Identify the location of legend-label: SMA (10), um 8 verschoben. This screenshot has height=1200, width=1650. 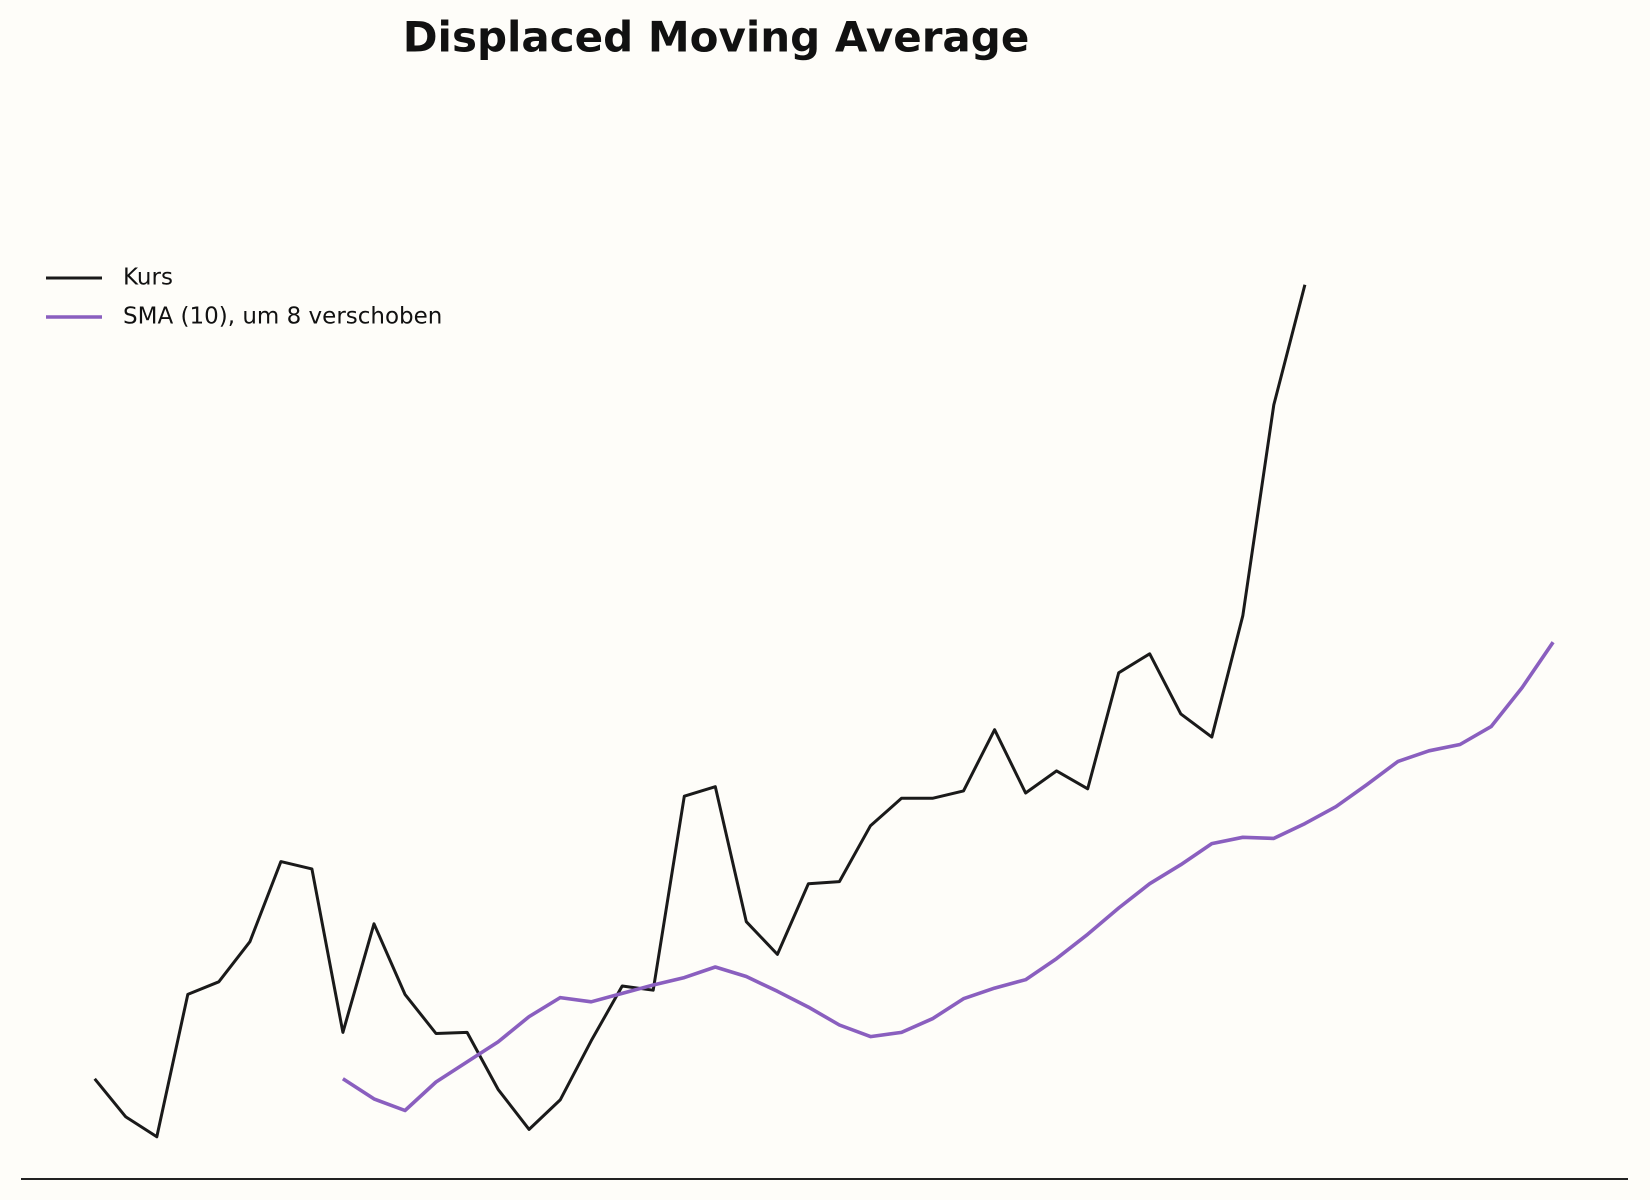
(282, 317).